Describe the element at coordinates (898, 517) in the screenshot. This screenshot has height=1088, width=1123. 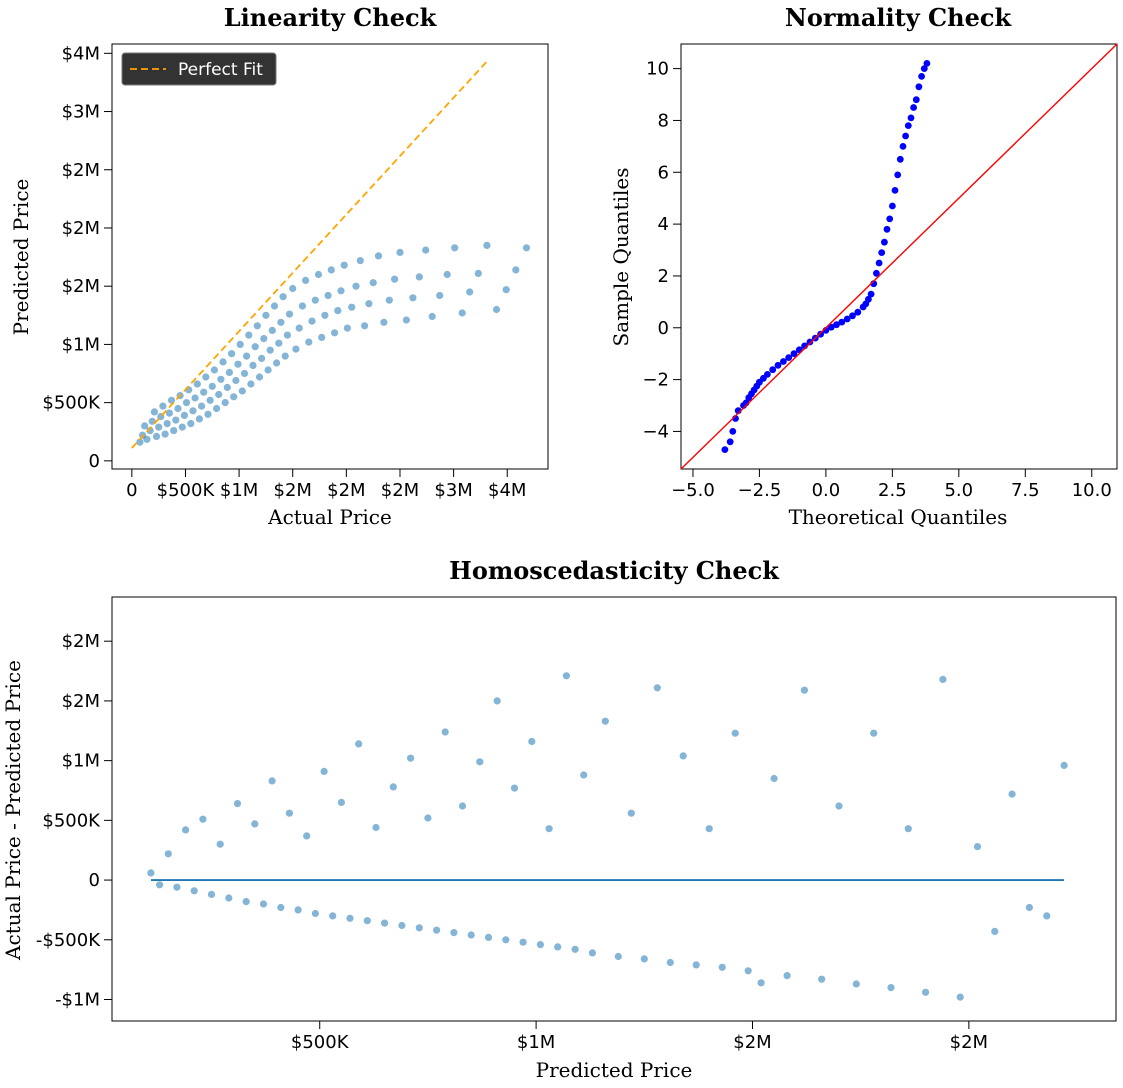
I see `normality-x-label: Theoretical Quantiles` at that location.